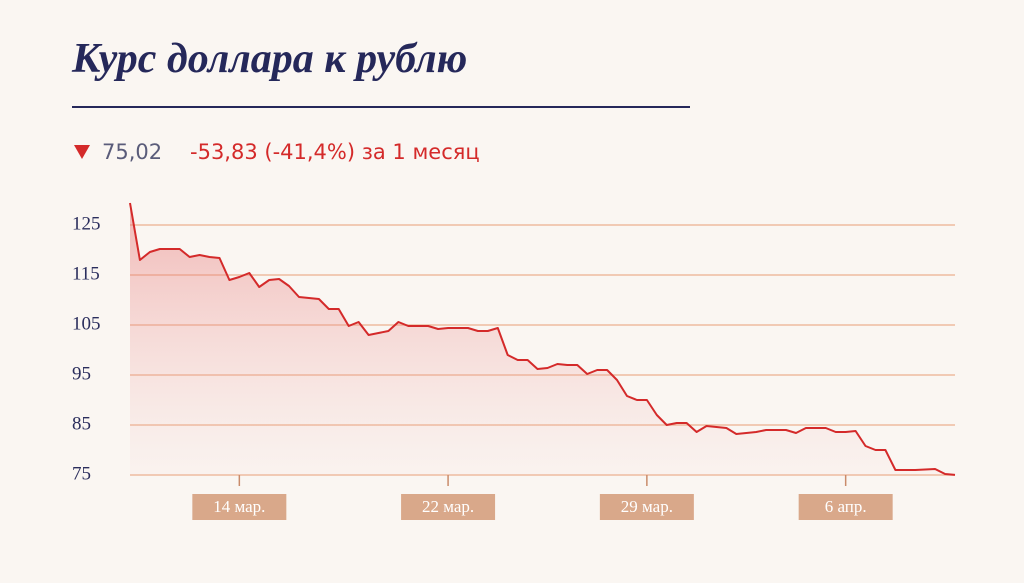 This screenshot has height=583, width=1024. Describe the element at coordinates (81, 423) in the screenshot. I see `y-tick-label: 85` at that location.